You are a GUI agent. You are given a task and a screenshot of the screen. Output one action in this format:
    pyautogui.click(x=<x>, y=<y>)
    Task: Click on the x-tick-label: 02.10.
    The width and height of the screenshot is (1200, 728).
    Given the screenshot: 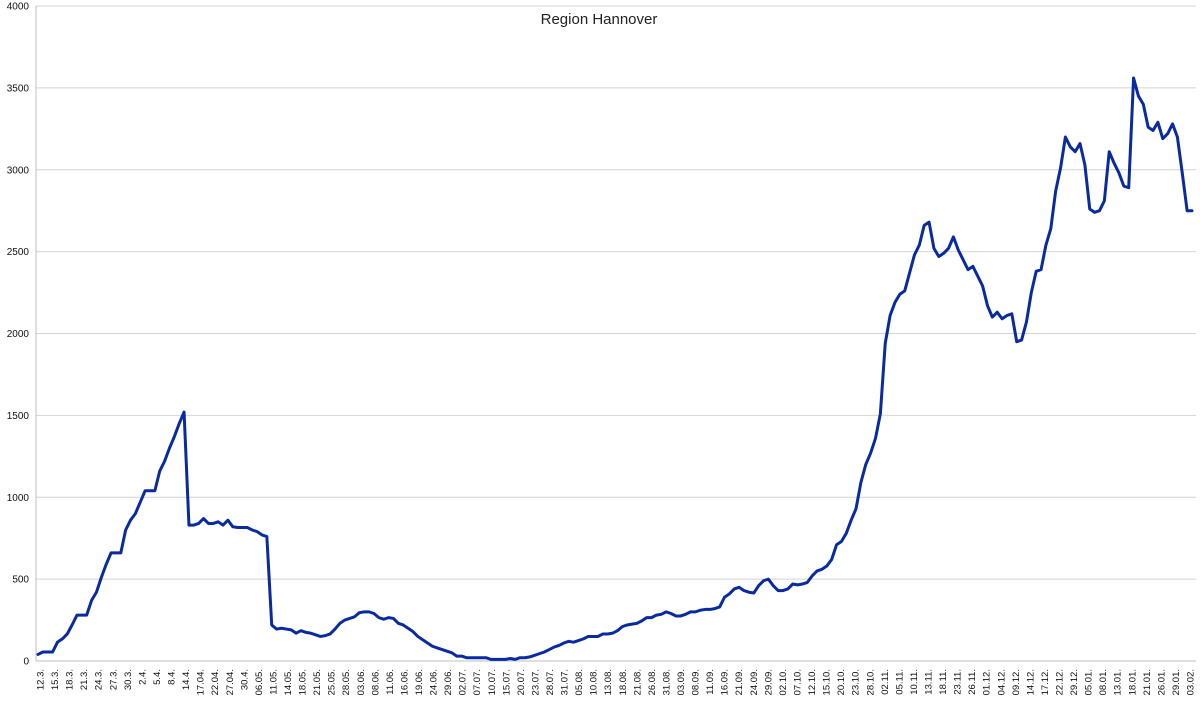 What is the action you would take?
    pyautogui.click(x=783, y=682)
    